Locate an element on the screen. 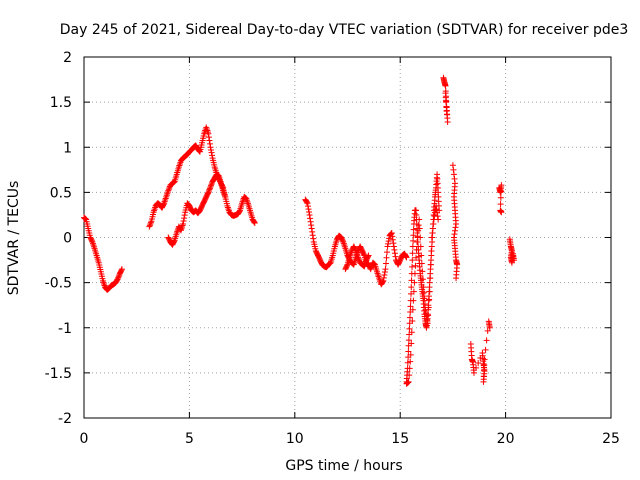  y-tick-label: -2 is located at coordinates (65, 419).